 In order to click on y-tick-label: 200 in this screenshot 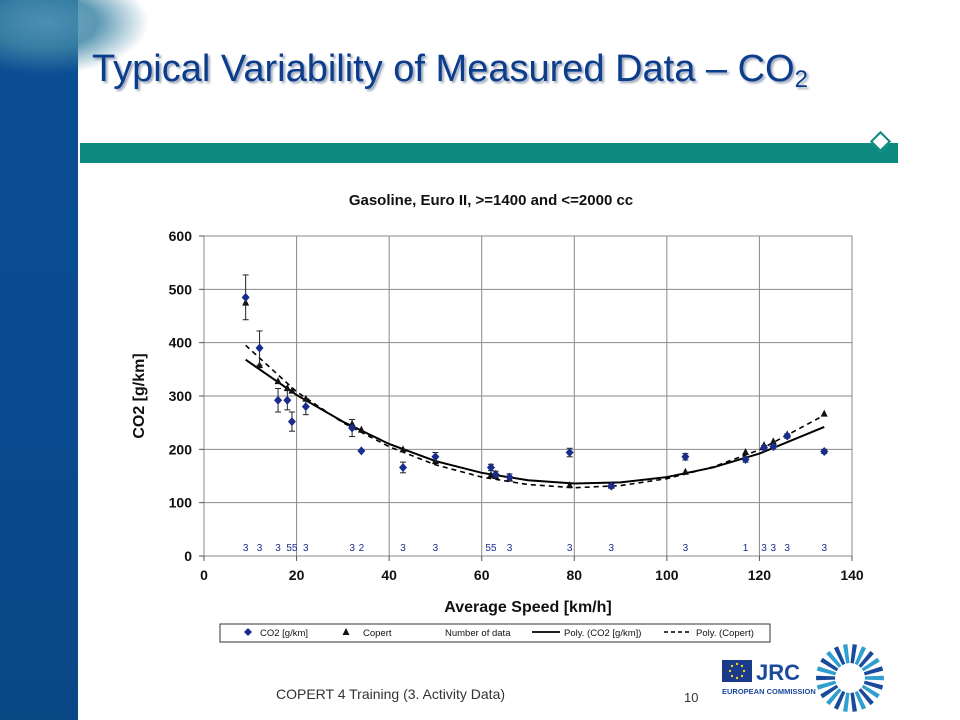, I will do `click(181, 449)`.